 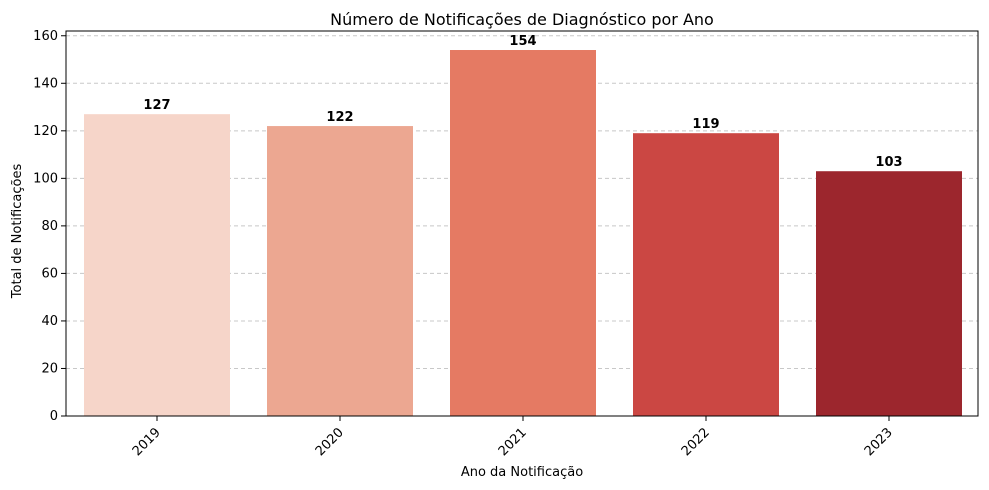 What do you see at coordinates (156, 105) in the screenshot?
I see `data-label-2019: 127` at bounding box center [156, 105].